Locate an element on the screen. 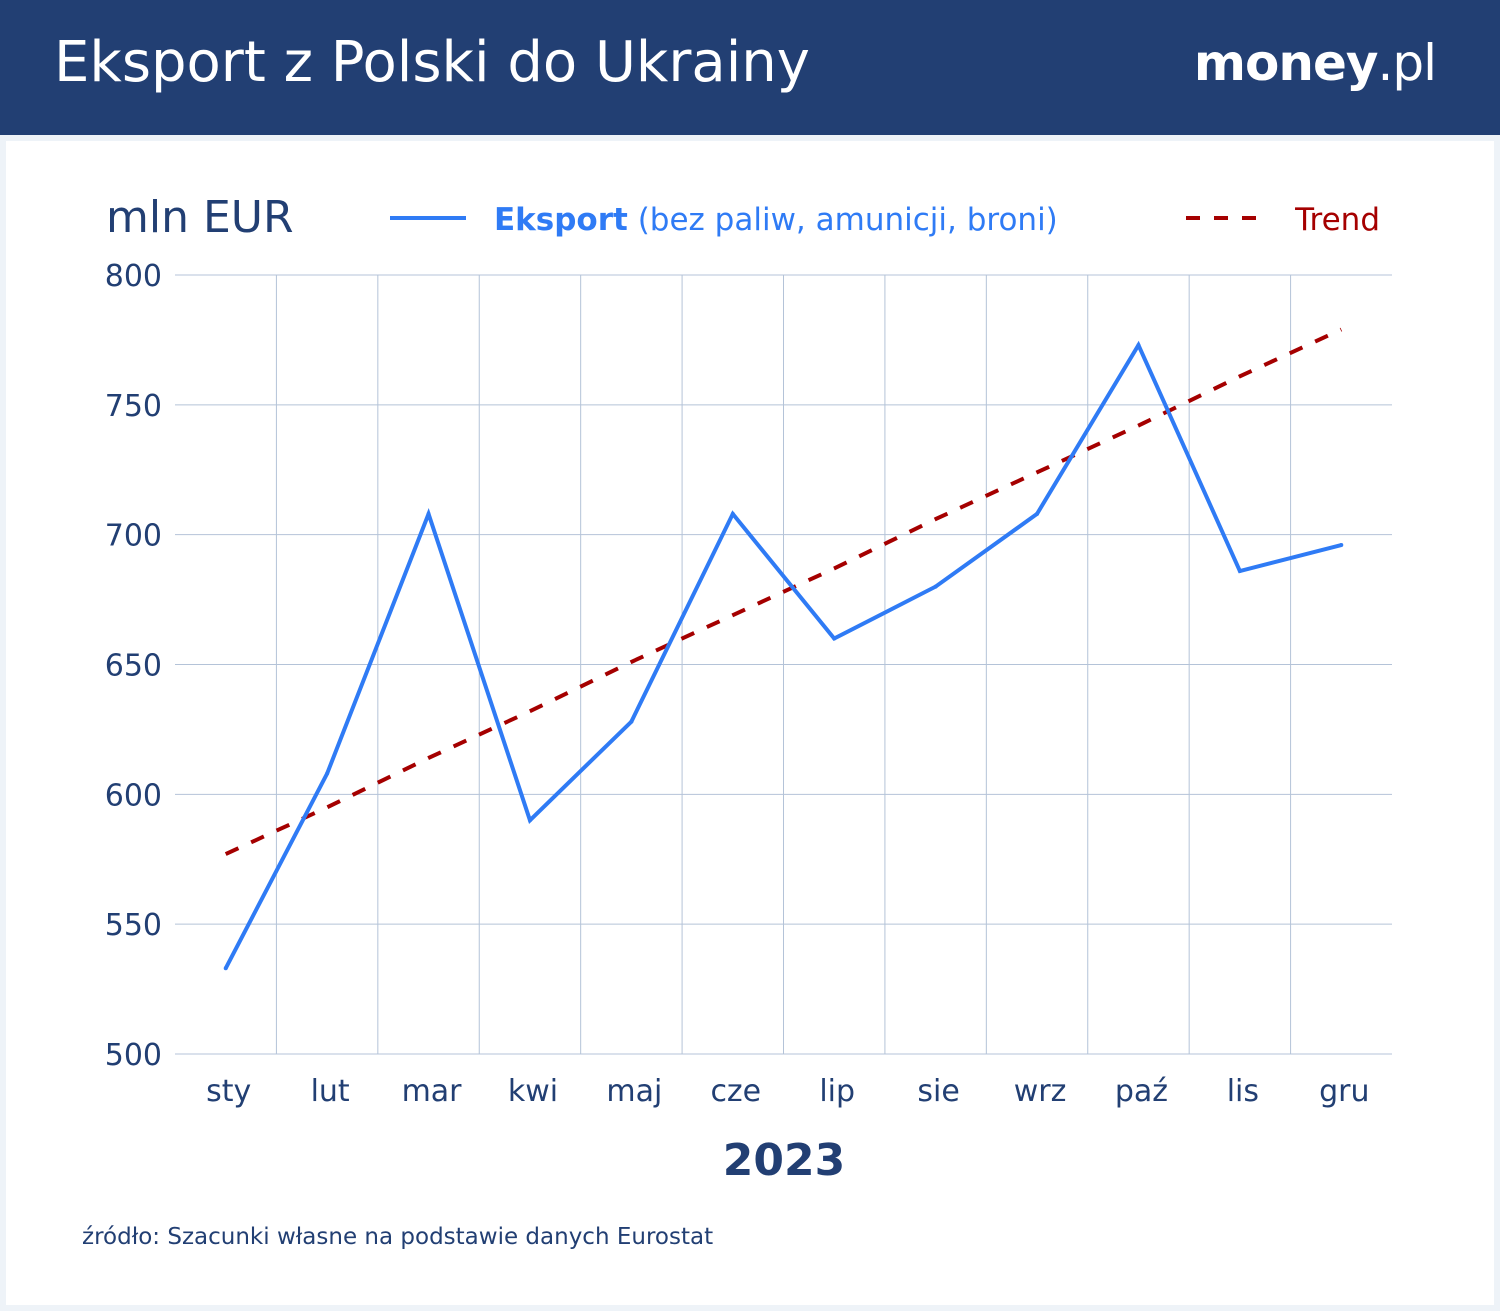 The width and height of the screenshot is (1500, 1311). y-tick-label: 750 is located at coordinates (133, 406).